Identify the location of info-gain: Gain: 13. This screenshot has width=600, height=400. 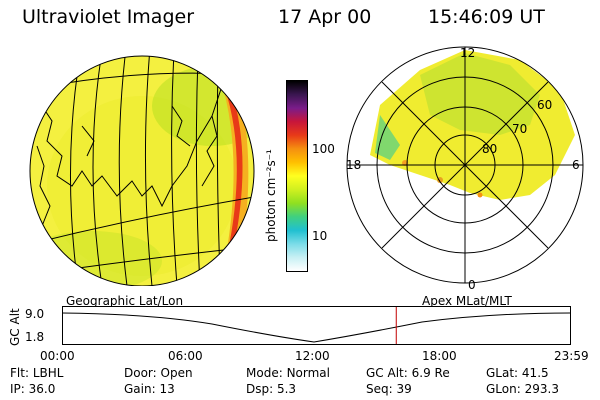
(149, 389).